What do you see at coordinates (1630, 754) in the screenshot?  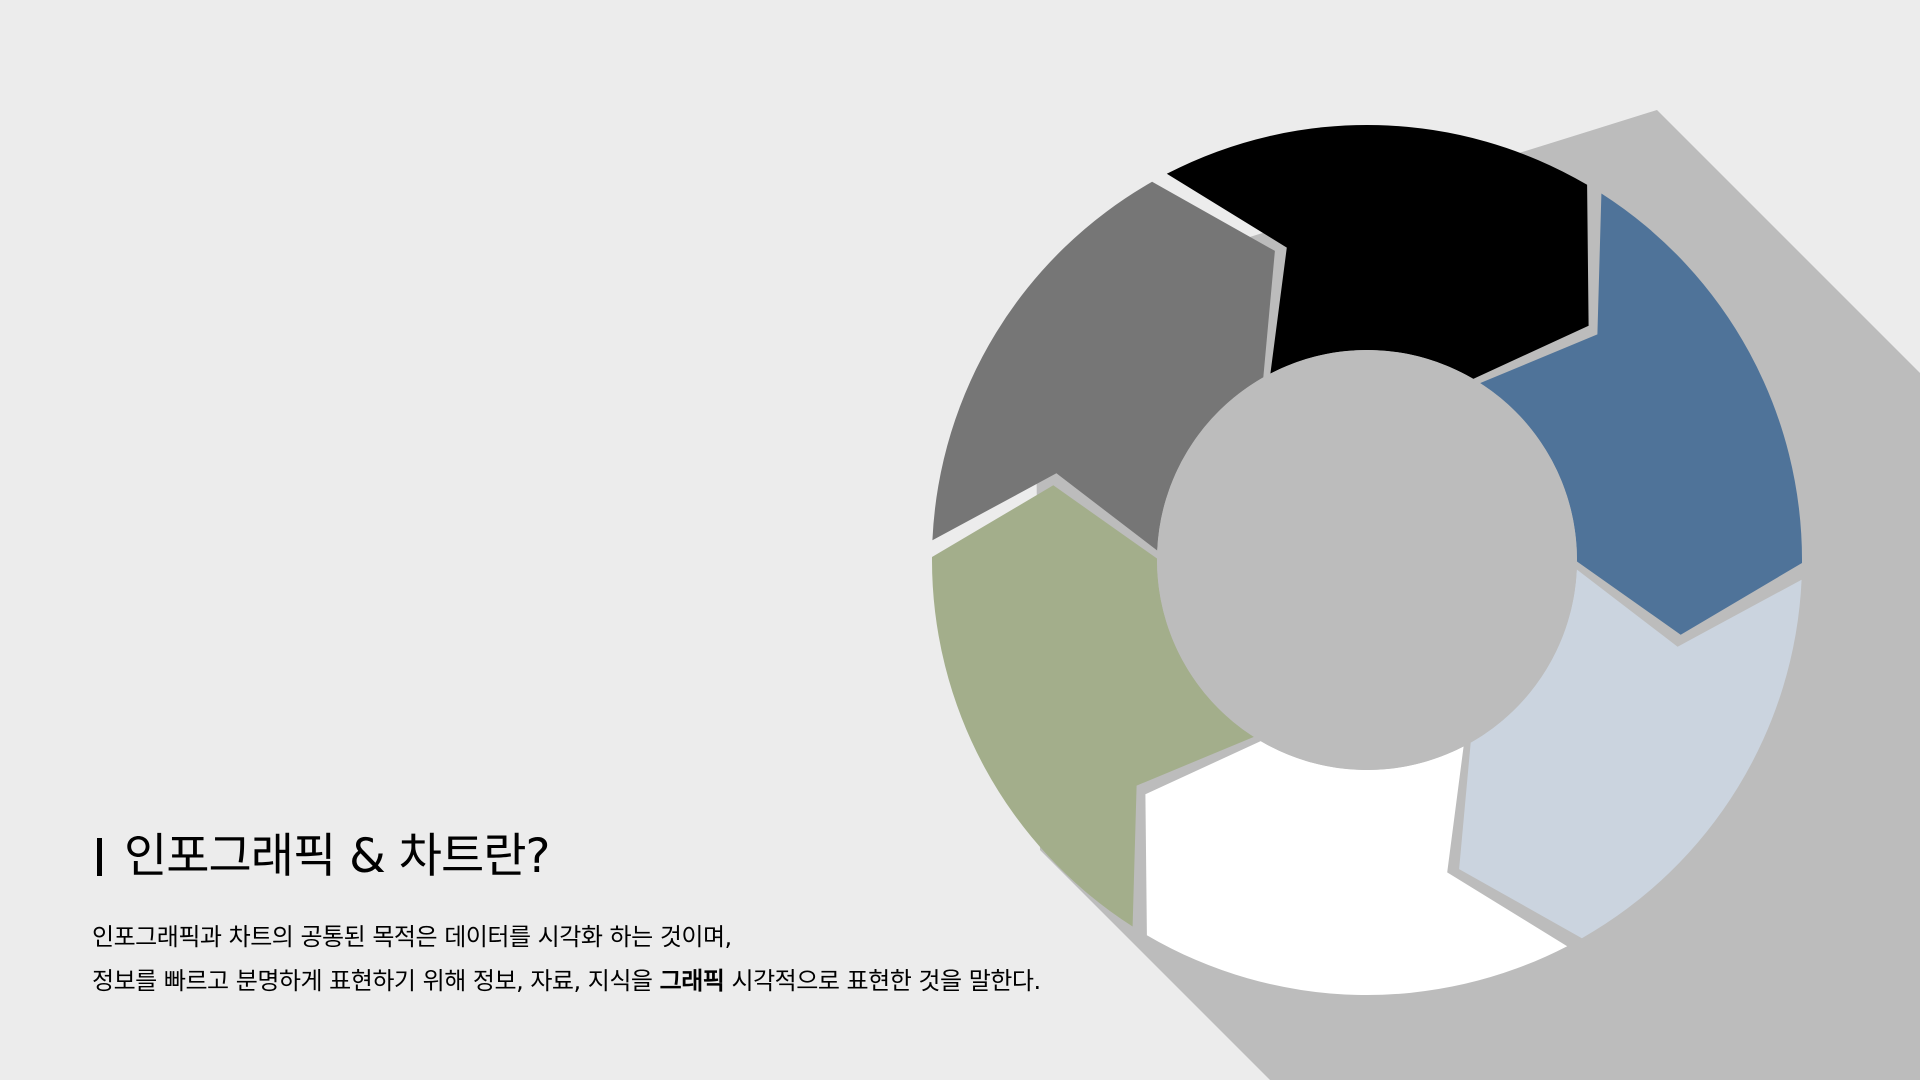 I see `segment-light-blue` at bounding box center [1630, 754].